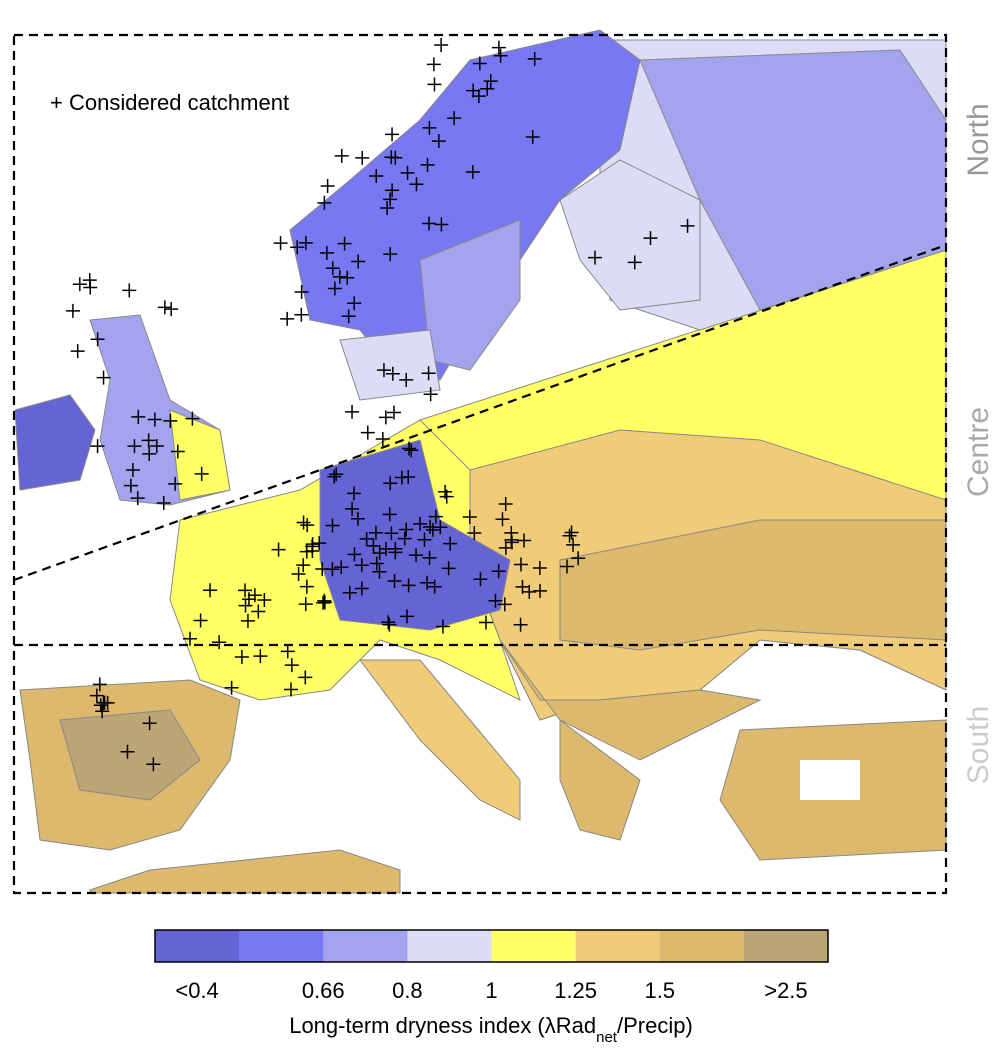  I want to click on colorbar-tick-label: 1, so click(491, 990).